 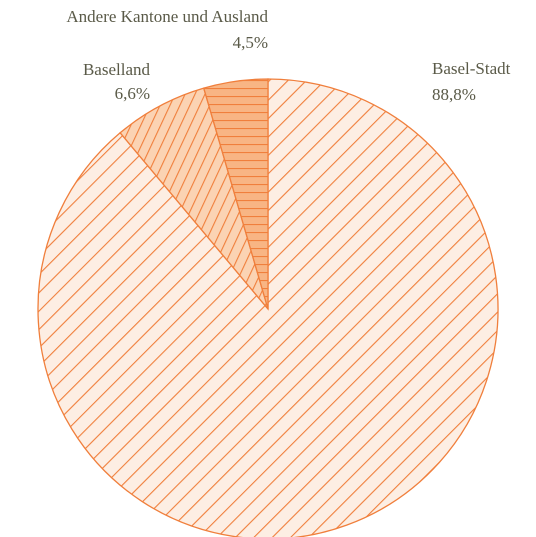 I want to click on slice-value-label: 6,6%, so click(x=132, y=93).